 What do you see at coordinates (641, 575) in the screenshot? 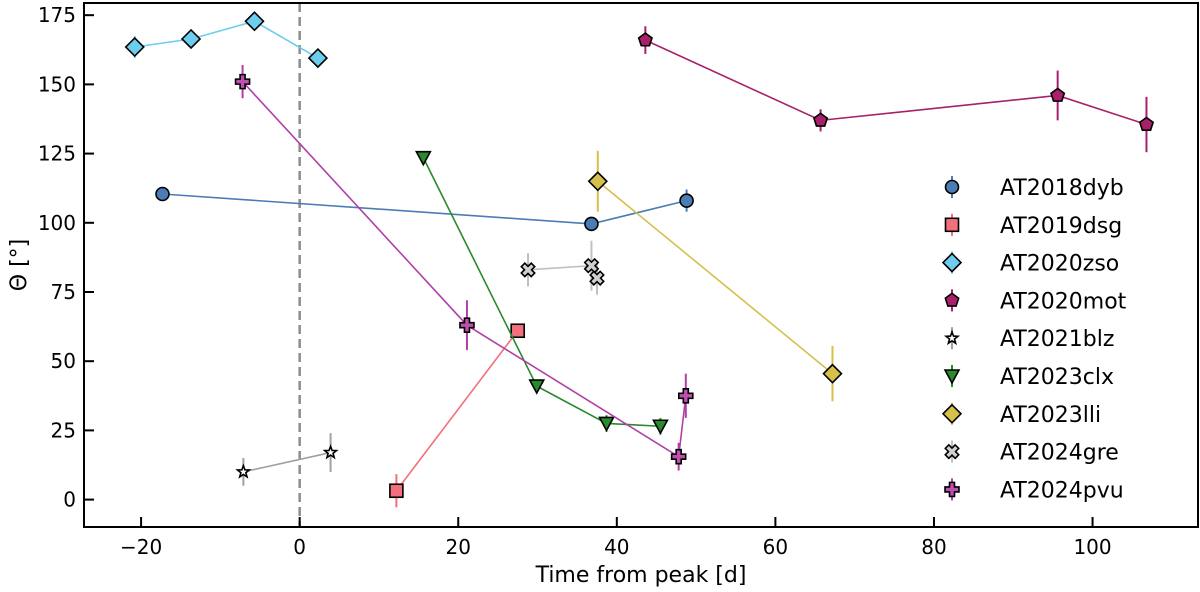
I see `x-axis-label: Time from peak [d]` at bounding box center [641, 575].